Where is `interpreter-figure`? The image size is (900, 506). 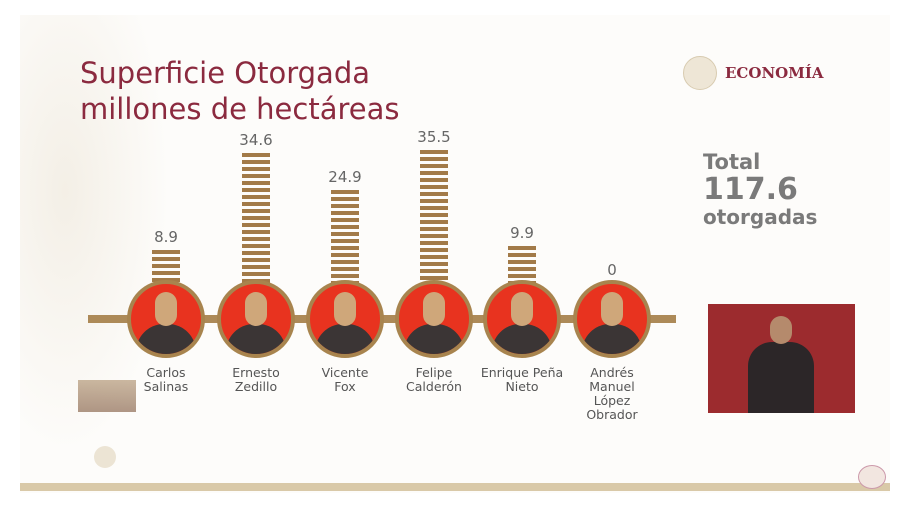 interpreter-figure is located at coordinates (781, 364).